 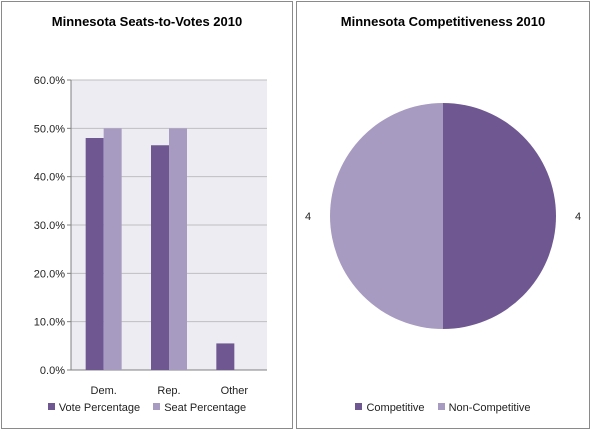 What do you see at coordinates (99, 408) in the screenshot?
I see `legend-label-vote: Vote Percentage` at bounding box center [99, 408].